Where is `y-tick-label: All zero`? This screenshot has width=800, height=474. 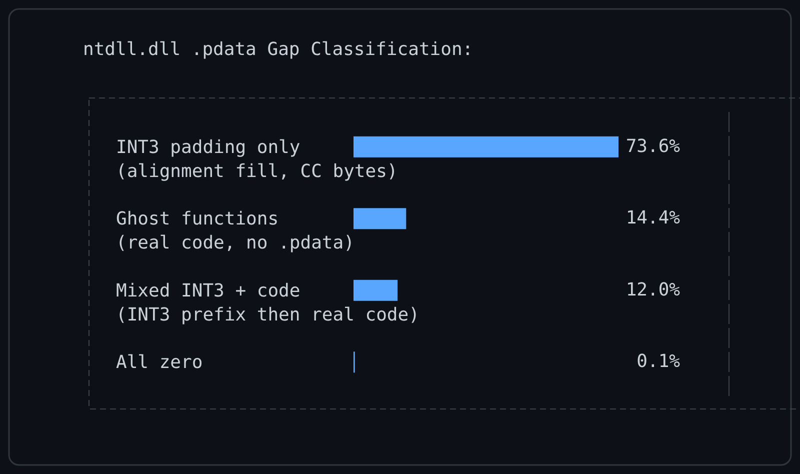 y-tick-label: All zero is located at coordinates (159, 363).